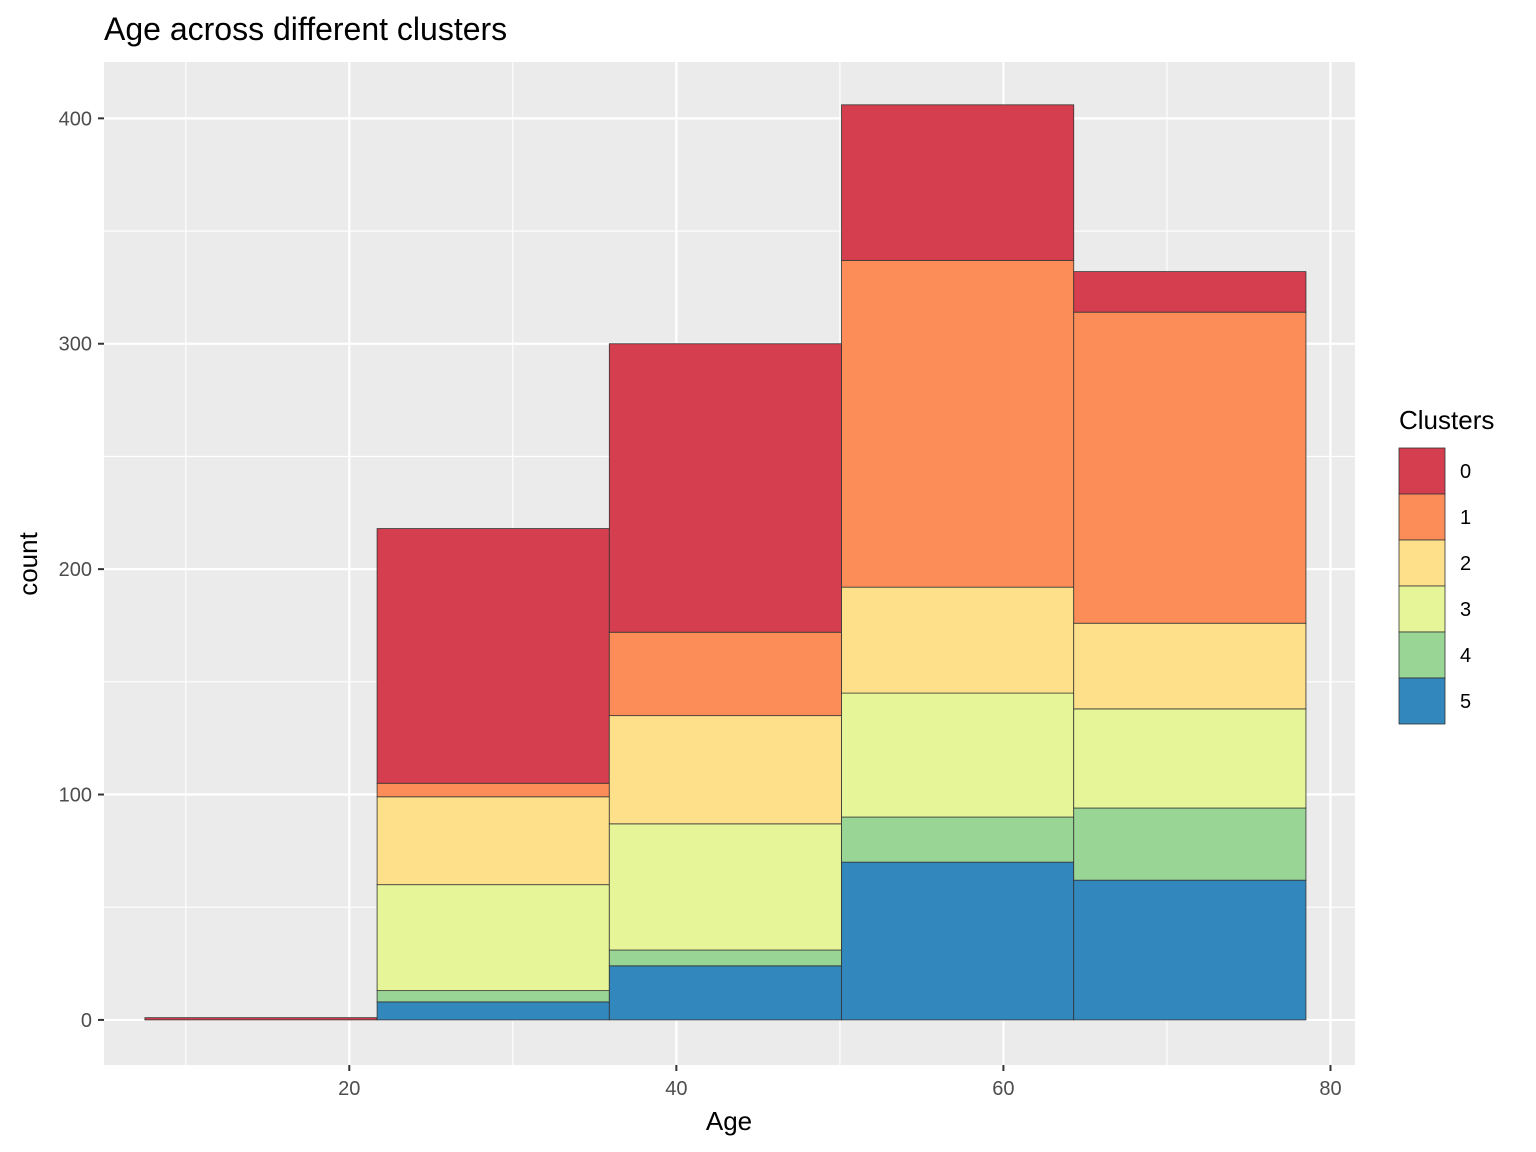 This screenshot has height=1152, width=1536. Describe the element at coordinates (1446, 420) in the screenshot. I see `legend-title: Clusters` at that location.